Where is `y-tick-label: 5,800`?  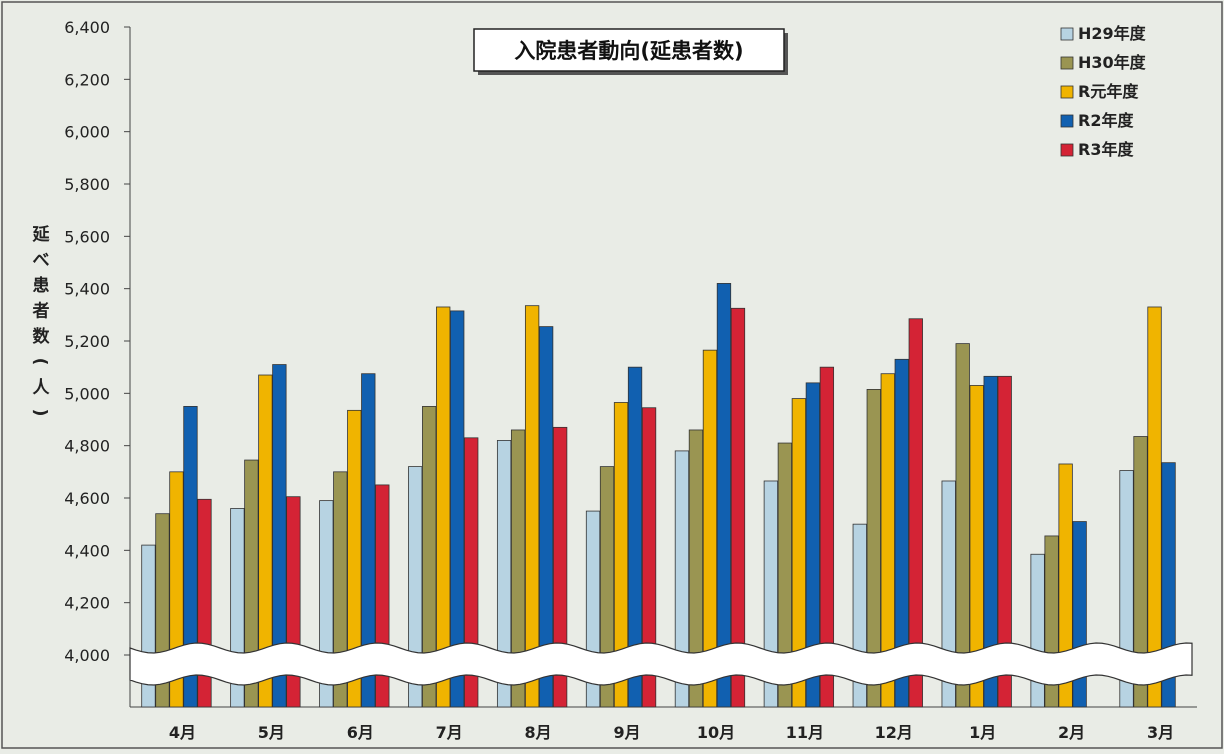 y-tick-label: 5,800 is located at coordinates (87, 184).